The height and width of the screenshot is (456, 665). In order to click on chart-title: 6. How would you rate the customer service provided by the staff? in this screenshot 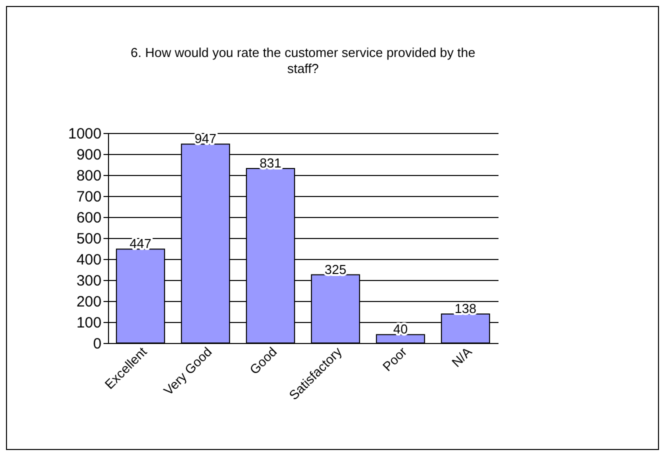, I will do `click(303, 60)`.